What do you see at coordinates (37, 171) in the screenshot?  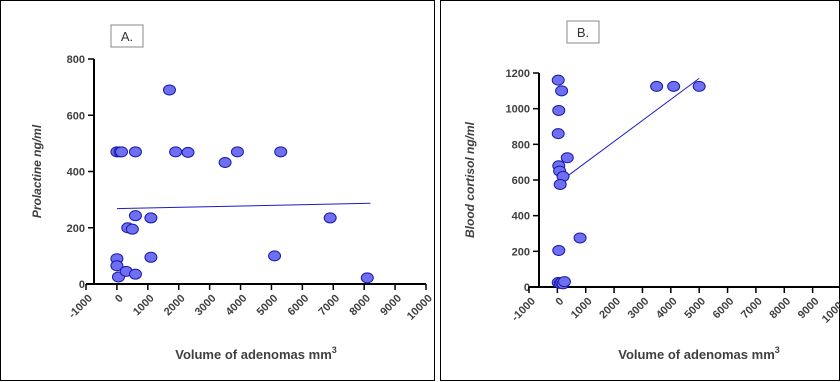 I see `chart-a-y-axis-title: Prolactine ng/ml` at bounding box center [37, 171].